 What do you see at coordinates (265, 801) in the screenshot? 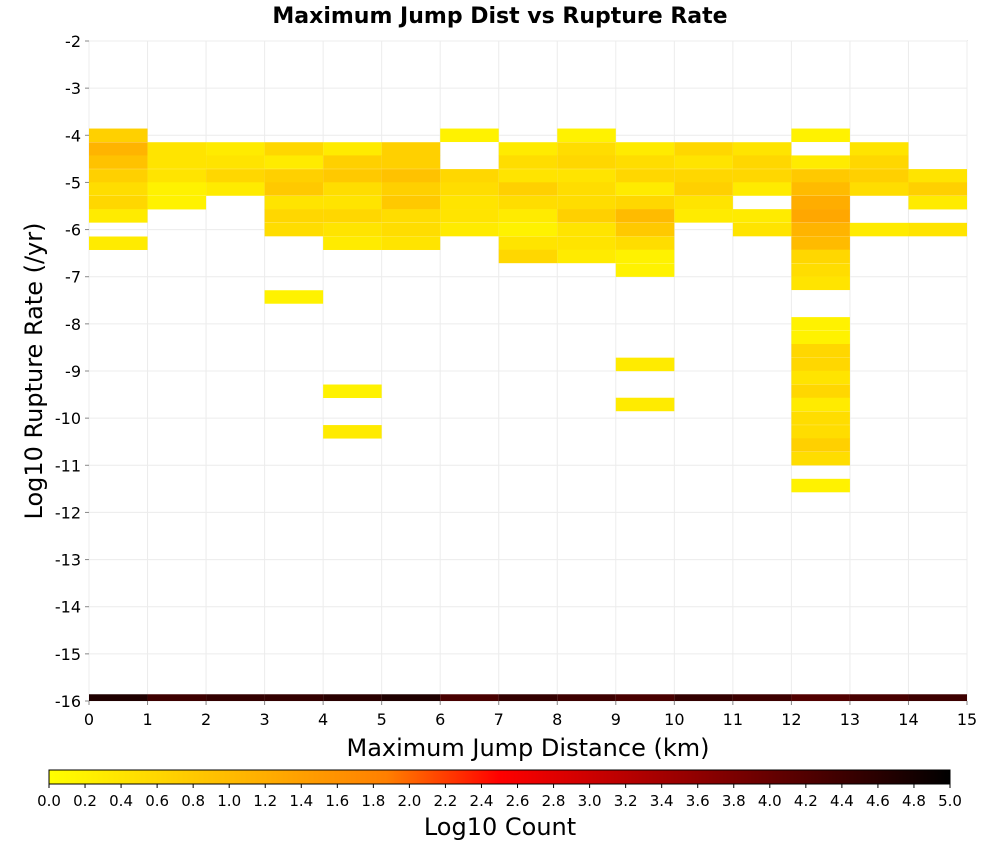
I see `colorbar-tick-label: 1.2` at bounding box center [265, 801].